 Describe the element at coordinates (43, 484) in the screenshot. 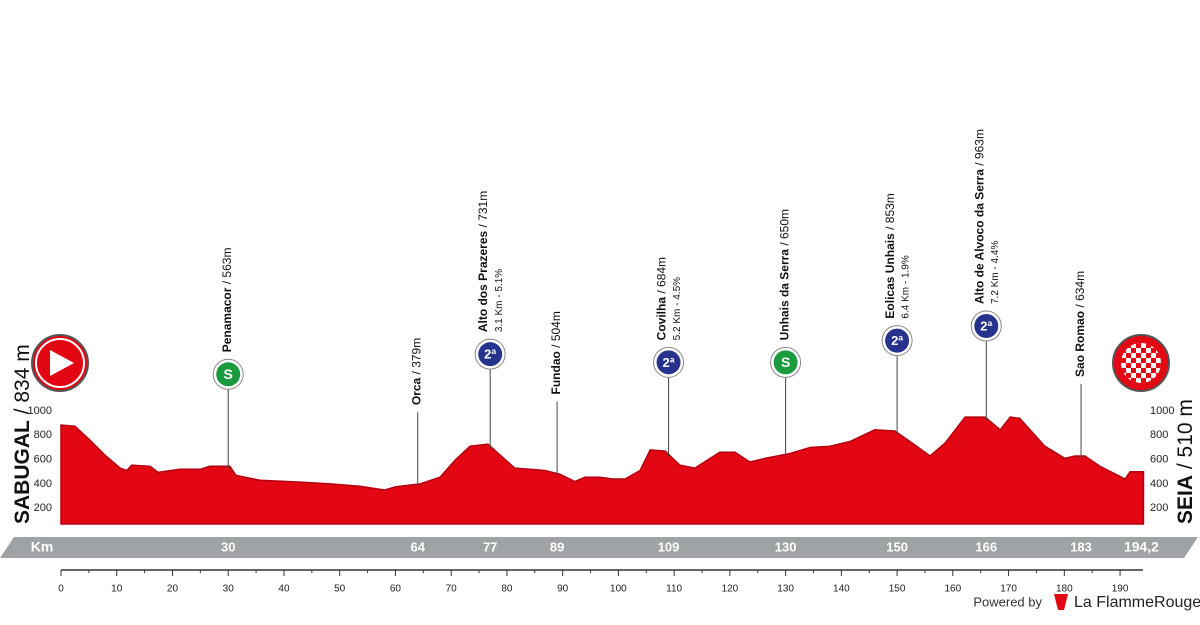

I see `y-tick-label: 400` at that location.